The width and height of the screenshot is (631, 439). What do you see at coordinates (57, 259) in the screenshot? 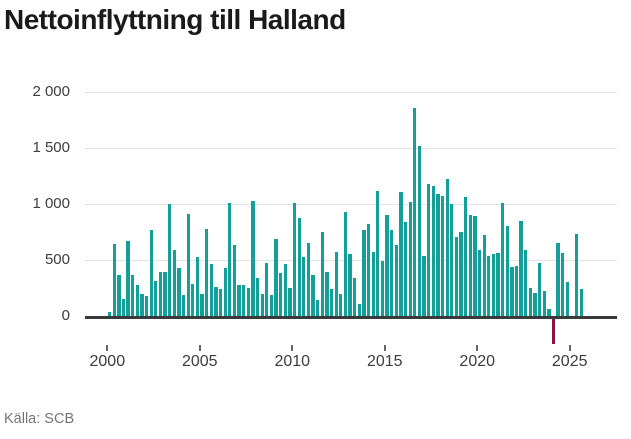
I see `y-axis-label: 500` at bounding box center [57, 259].